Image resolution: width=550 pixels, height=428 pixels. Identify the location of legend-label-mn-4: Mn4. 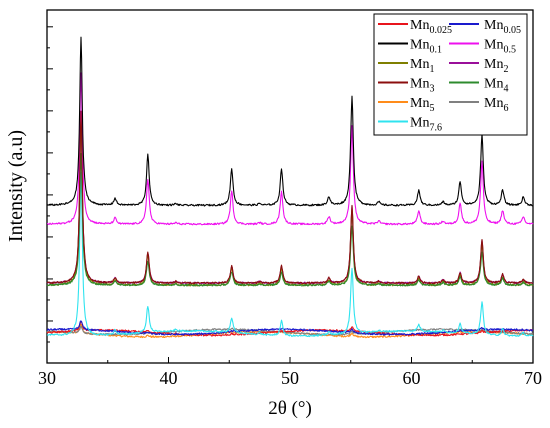
(496, 86).